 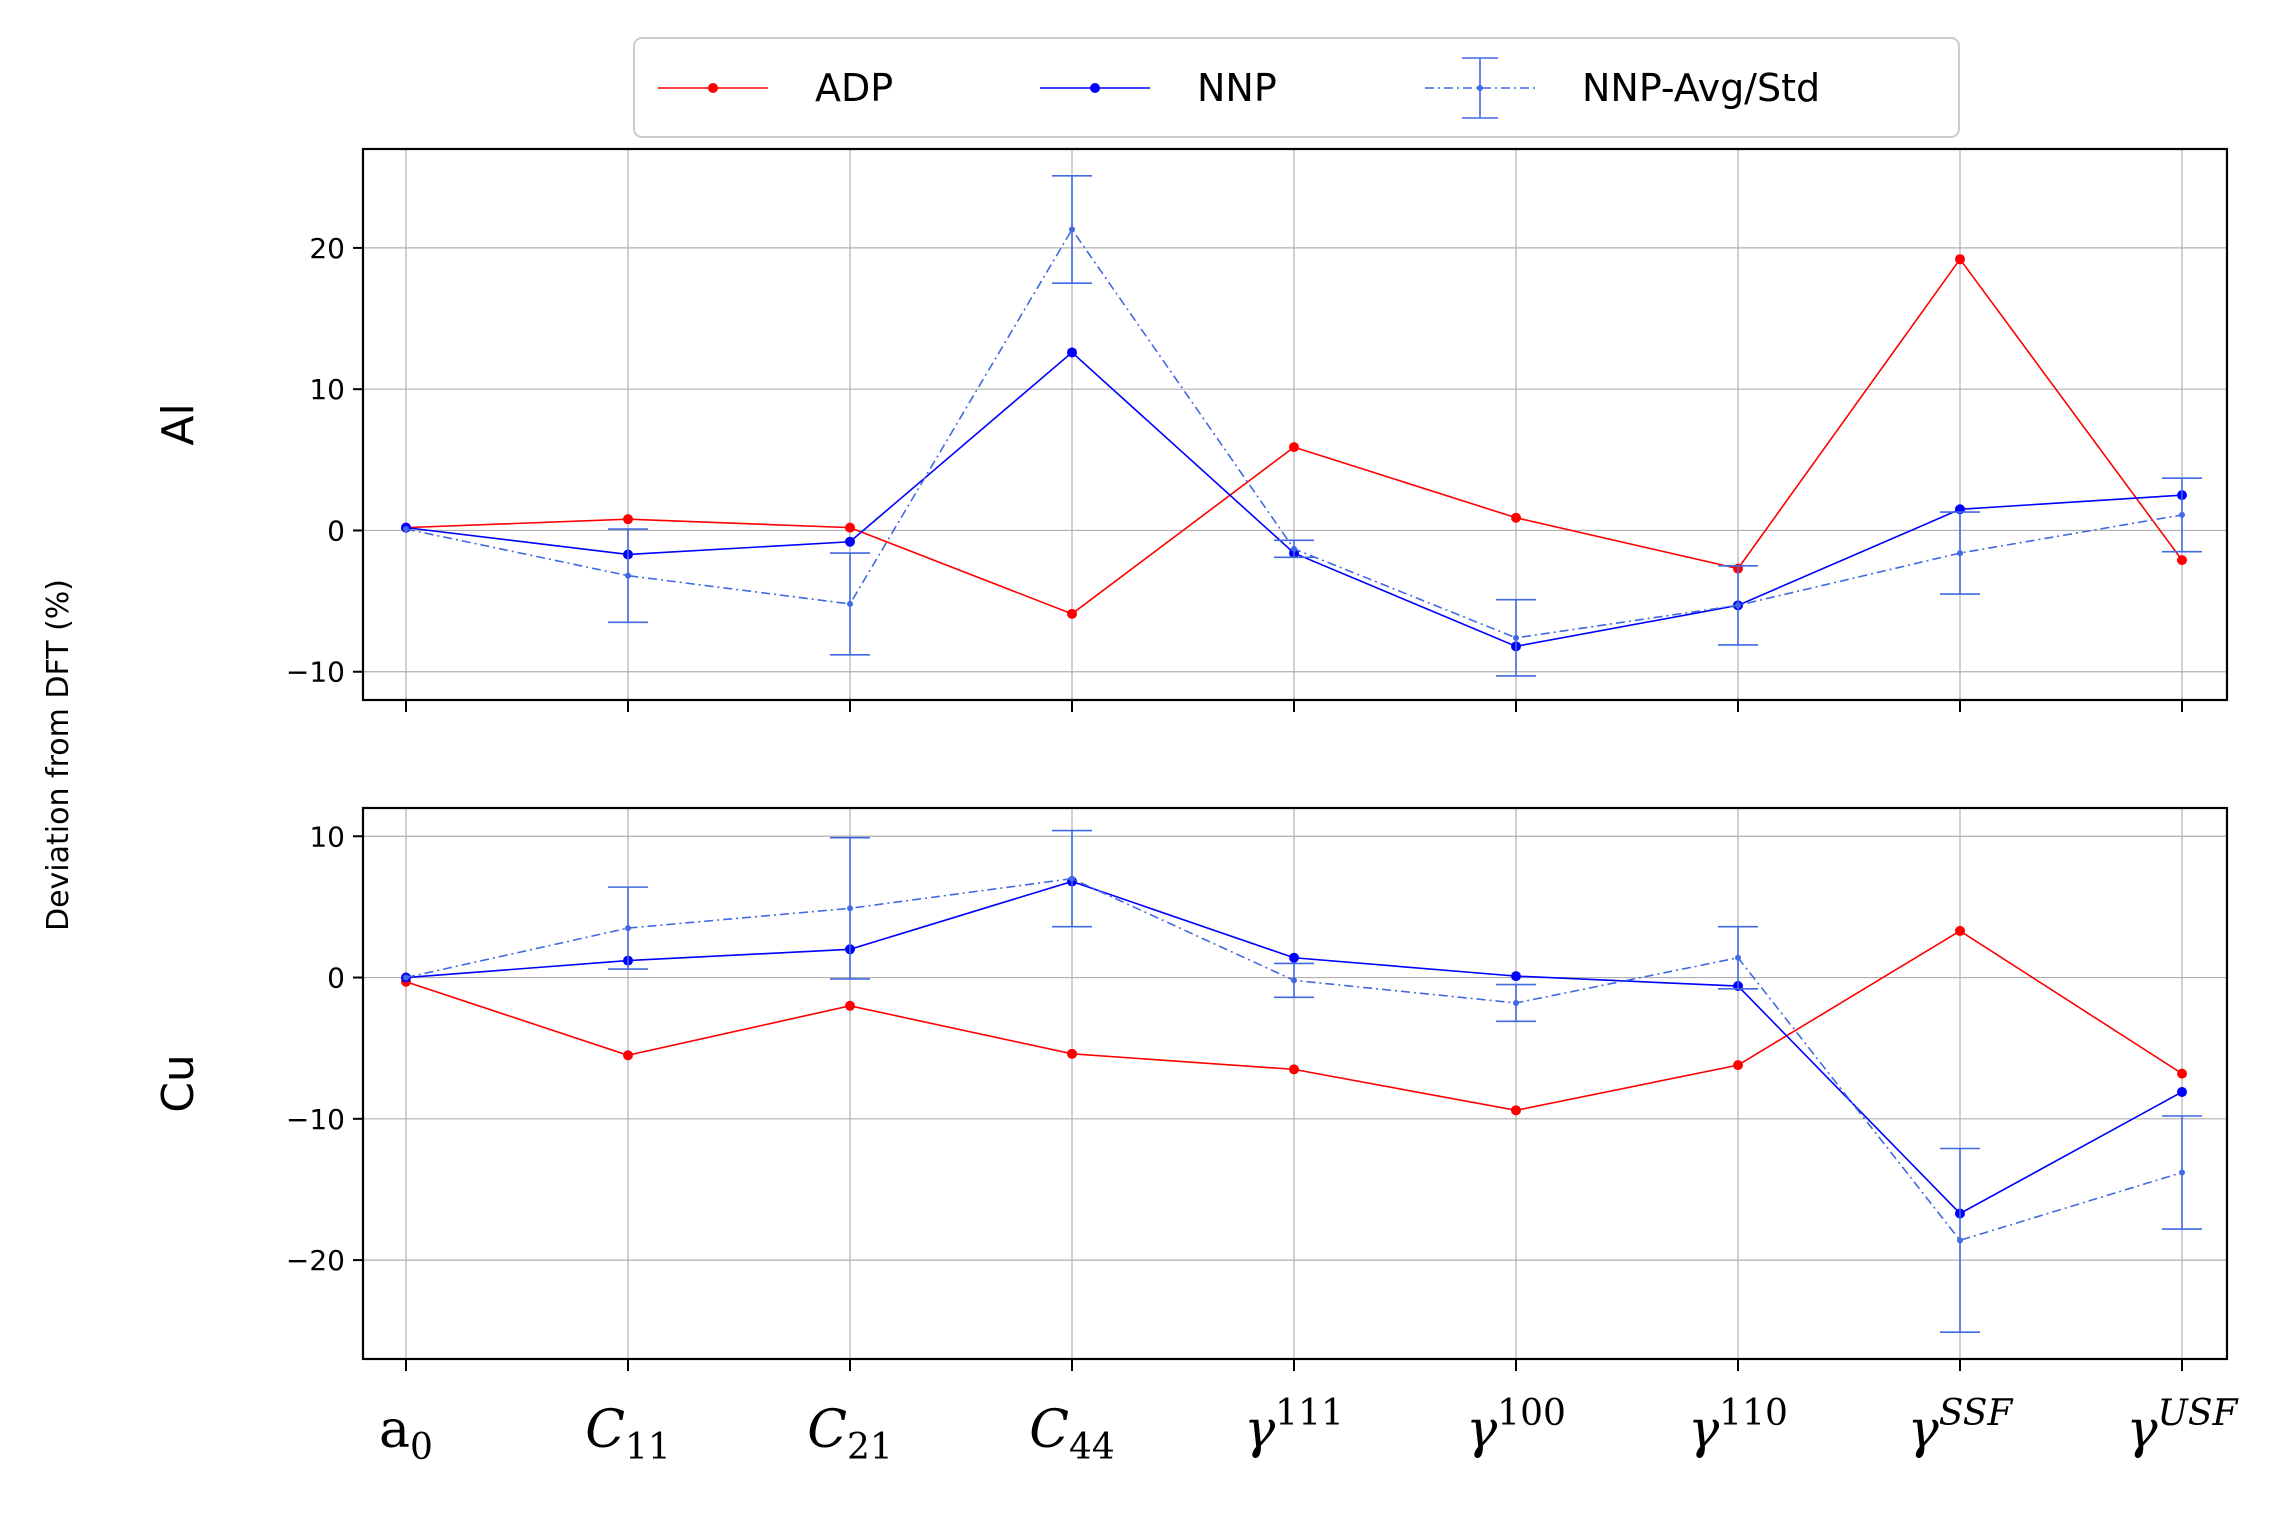 What do you see at coordinates (2182, 1426) in the screenshot?
I see `x-tick-label: γUSF` at bounding box center [2182, 1426].